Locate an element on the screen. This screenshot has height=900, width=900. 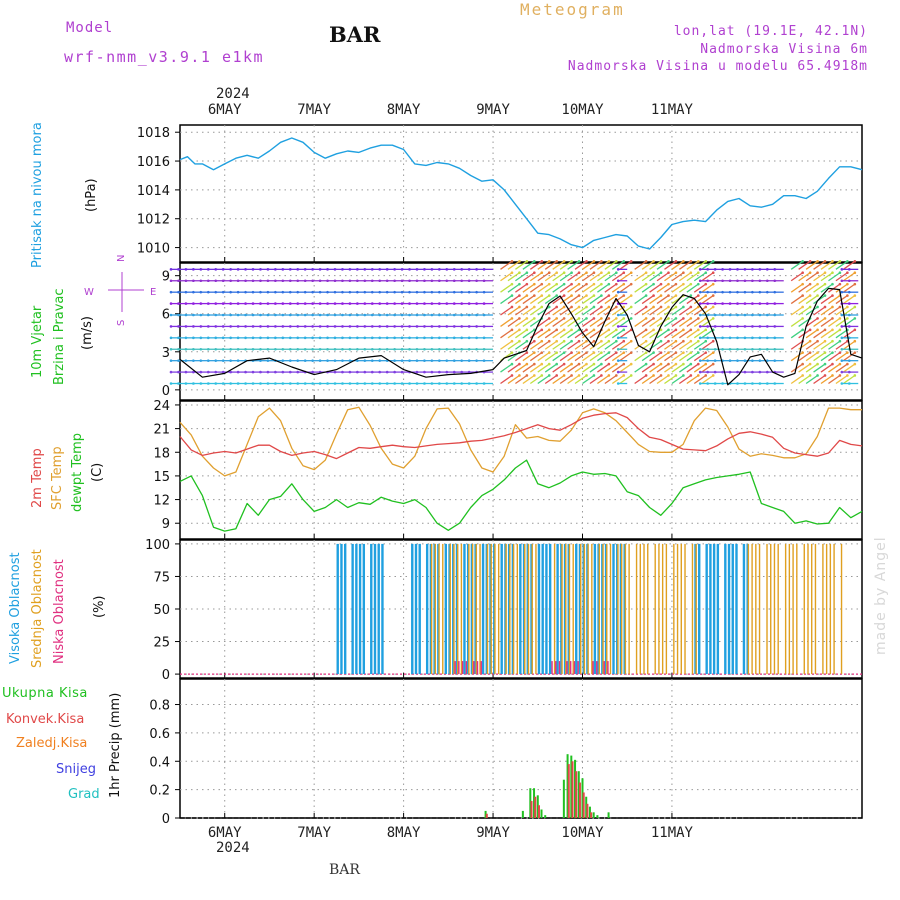
day-label-bottom: 7MAY is located at coordinates (314, 833).